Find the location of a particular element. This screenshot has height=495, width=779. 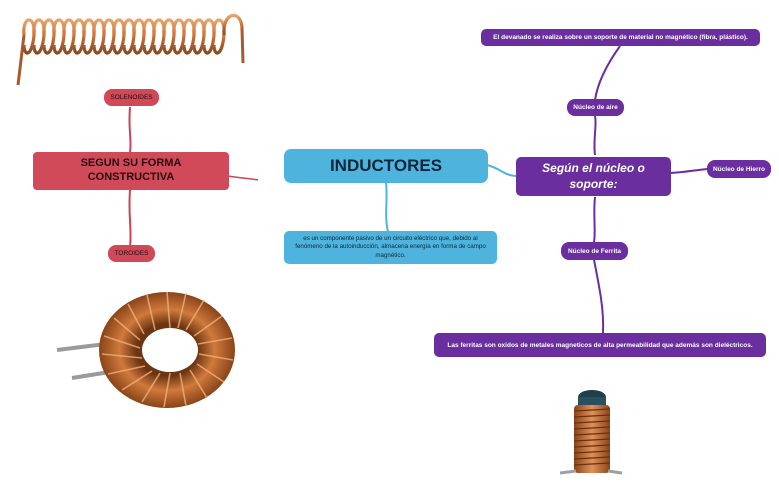

nucleo-ferrita-node: Núcleo de Ferrita is located at coordinates (594, 251).